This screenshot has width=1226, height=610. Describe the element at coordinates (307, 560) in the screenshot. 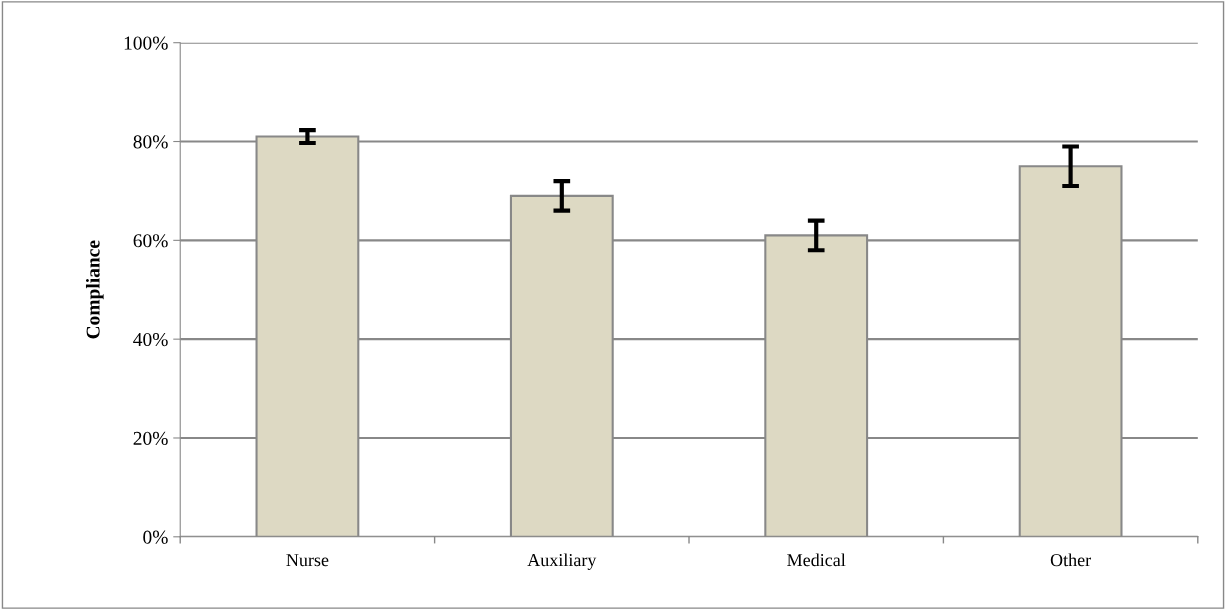

I see `x-tick-label: Nurse` at that location.